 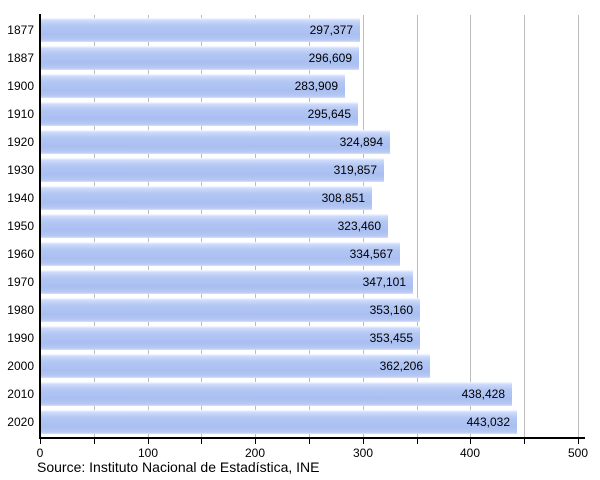 I want to click on value-label: 323,460, so click(x=359, y=226).